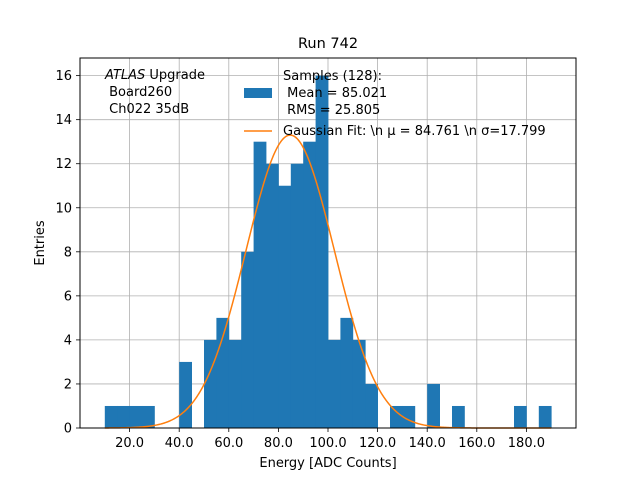 This screenshot has width=640, height=480. I want to click on y-tick-label-7: 14, so click(63, 120).